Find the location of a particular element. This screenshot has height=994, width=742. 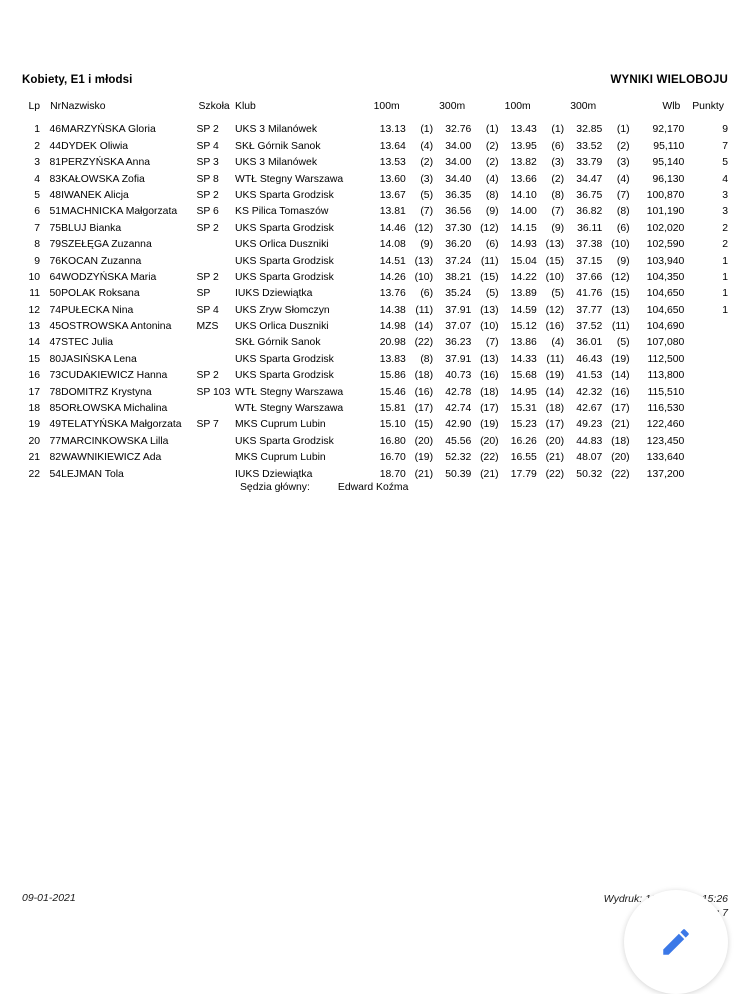

cell-run3-time: 15.68 is located at coordinates (523, 376).